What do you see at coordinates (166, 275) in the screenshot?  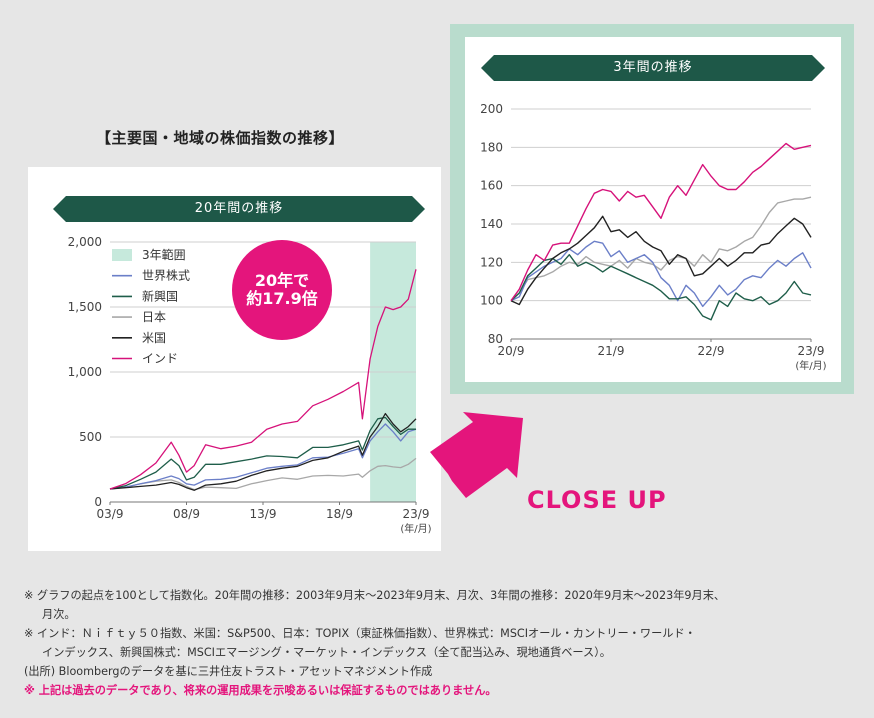 I see `legend-label: 世界株式` at bounding box center [166, 275].